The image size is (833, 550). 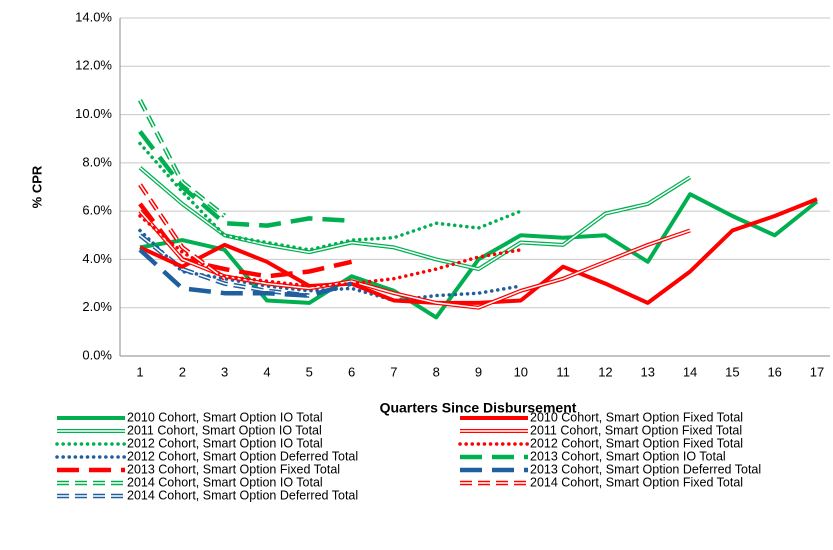 I want to click on legend-label: 2010 Cohort, Smart Option Fixed Total, so click(x=636, y=417).